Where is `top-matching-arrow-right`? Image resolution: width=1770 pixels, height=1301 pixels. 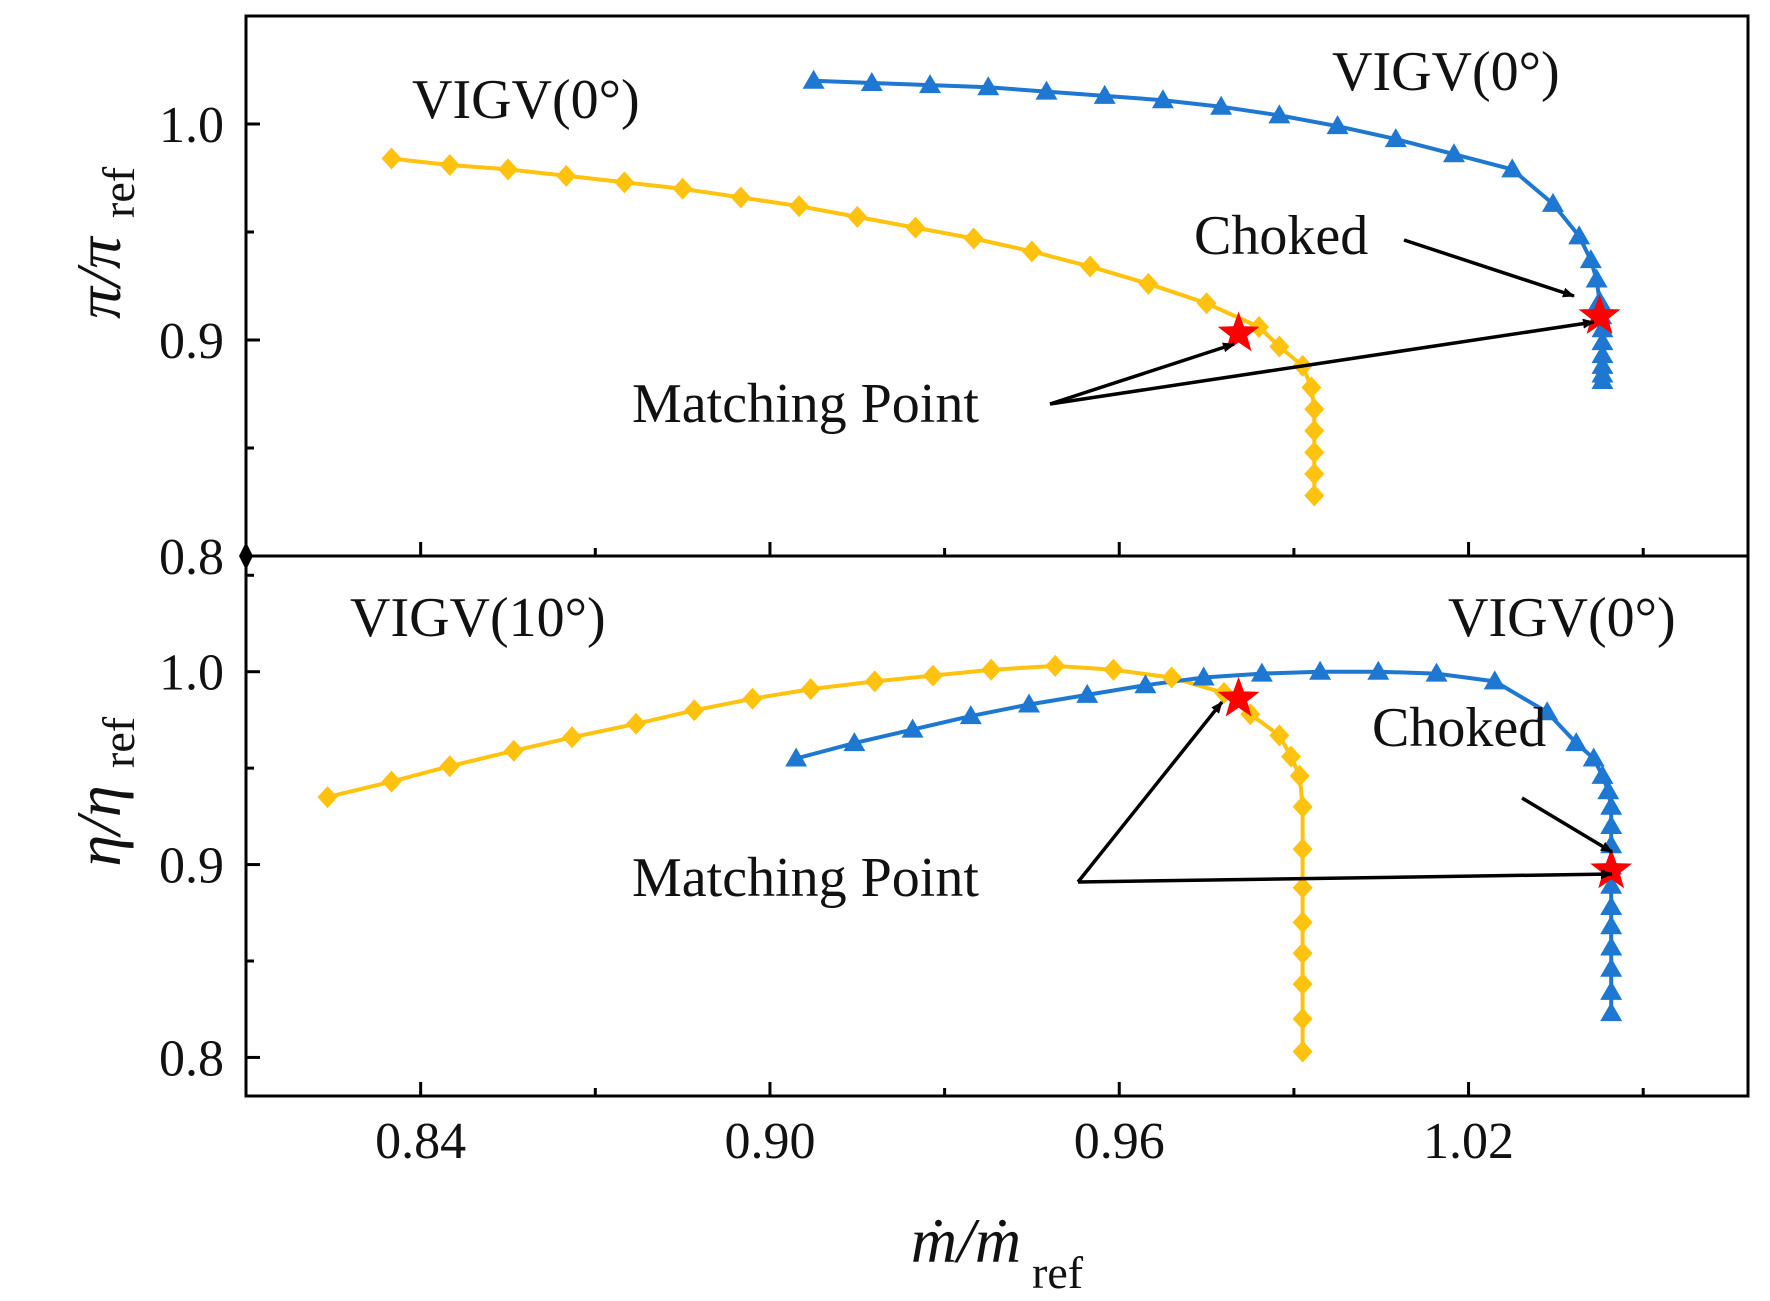
top-matching-arrow-right is located at coordinates (1322, 362).